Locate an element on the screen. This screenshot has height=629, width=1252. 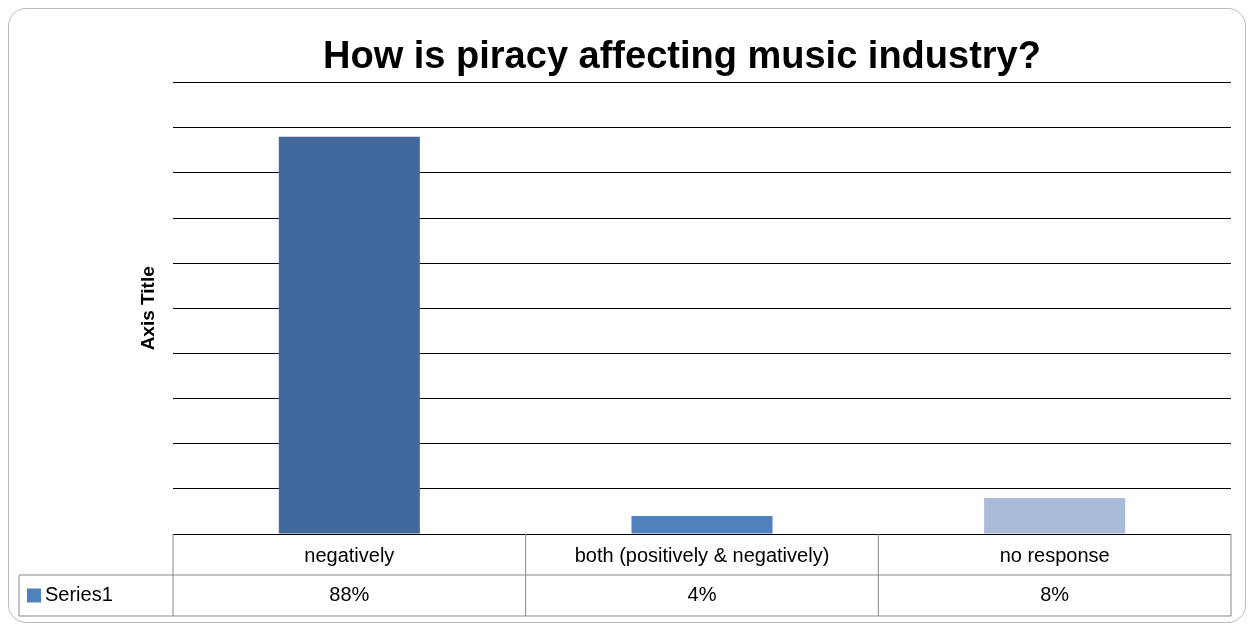
legend-label: Series1 is located at coordinates (79, 594).